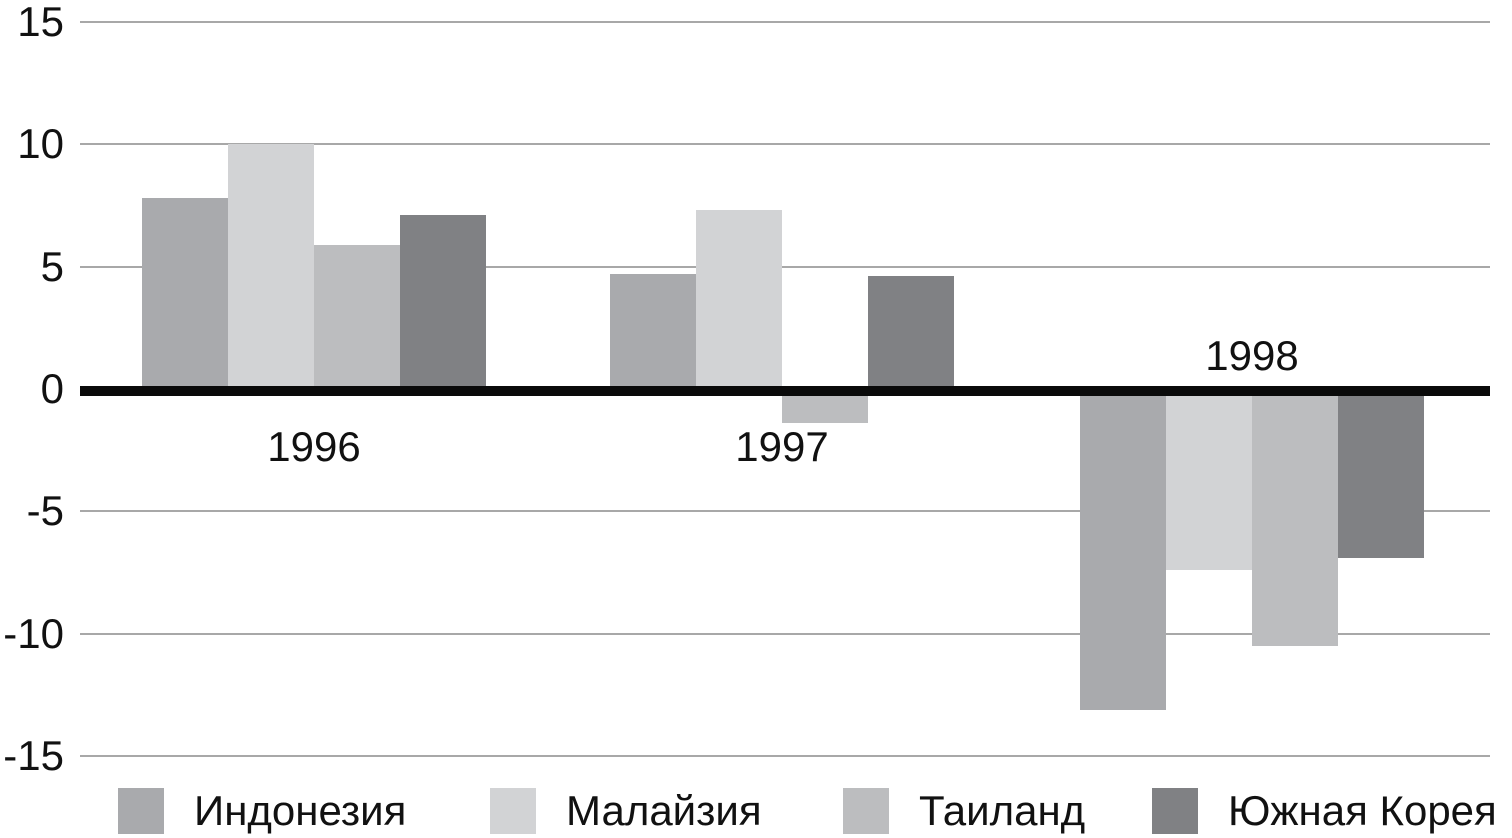 The height and width of the screenshot is (838, 1512). I want to click on legend-item-thailand: Таиланд, so click(964, 811).